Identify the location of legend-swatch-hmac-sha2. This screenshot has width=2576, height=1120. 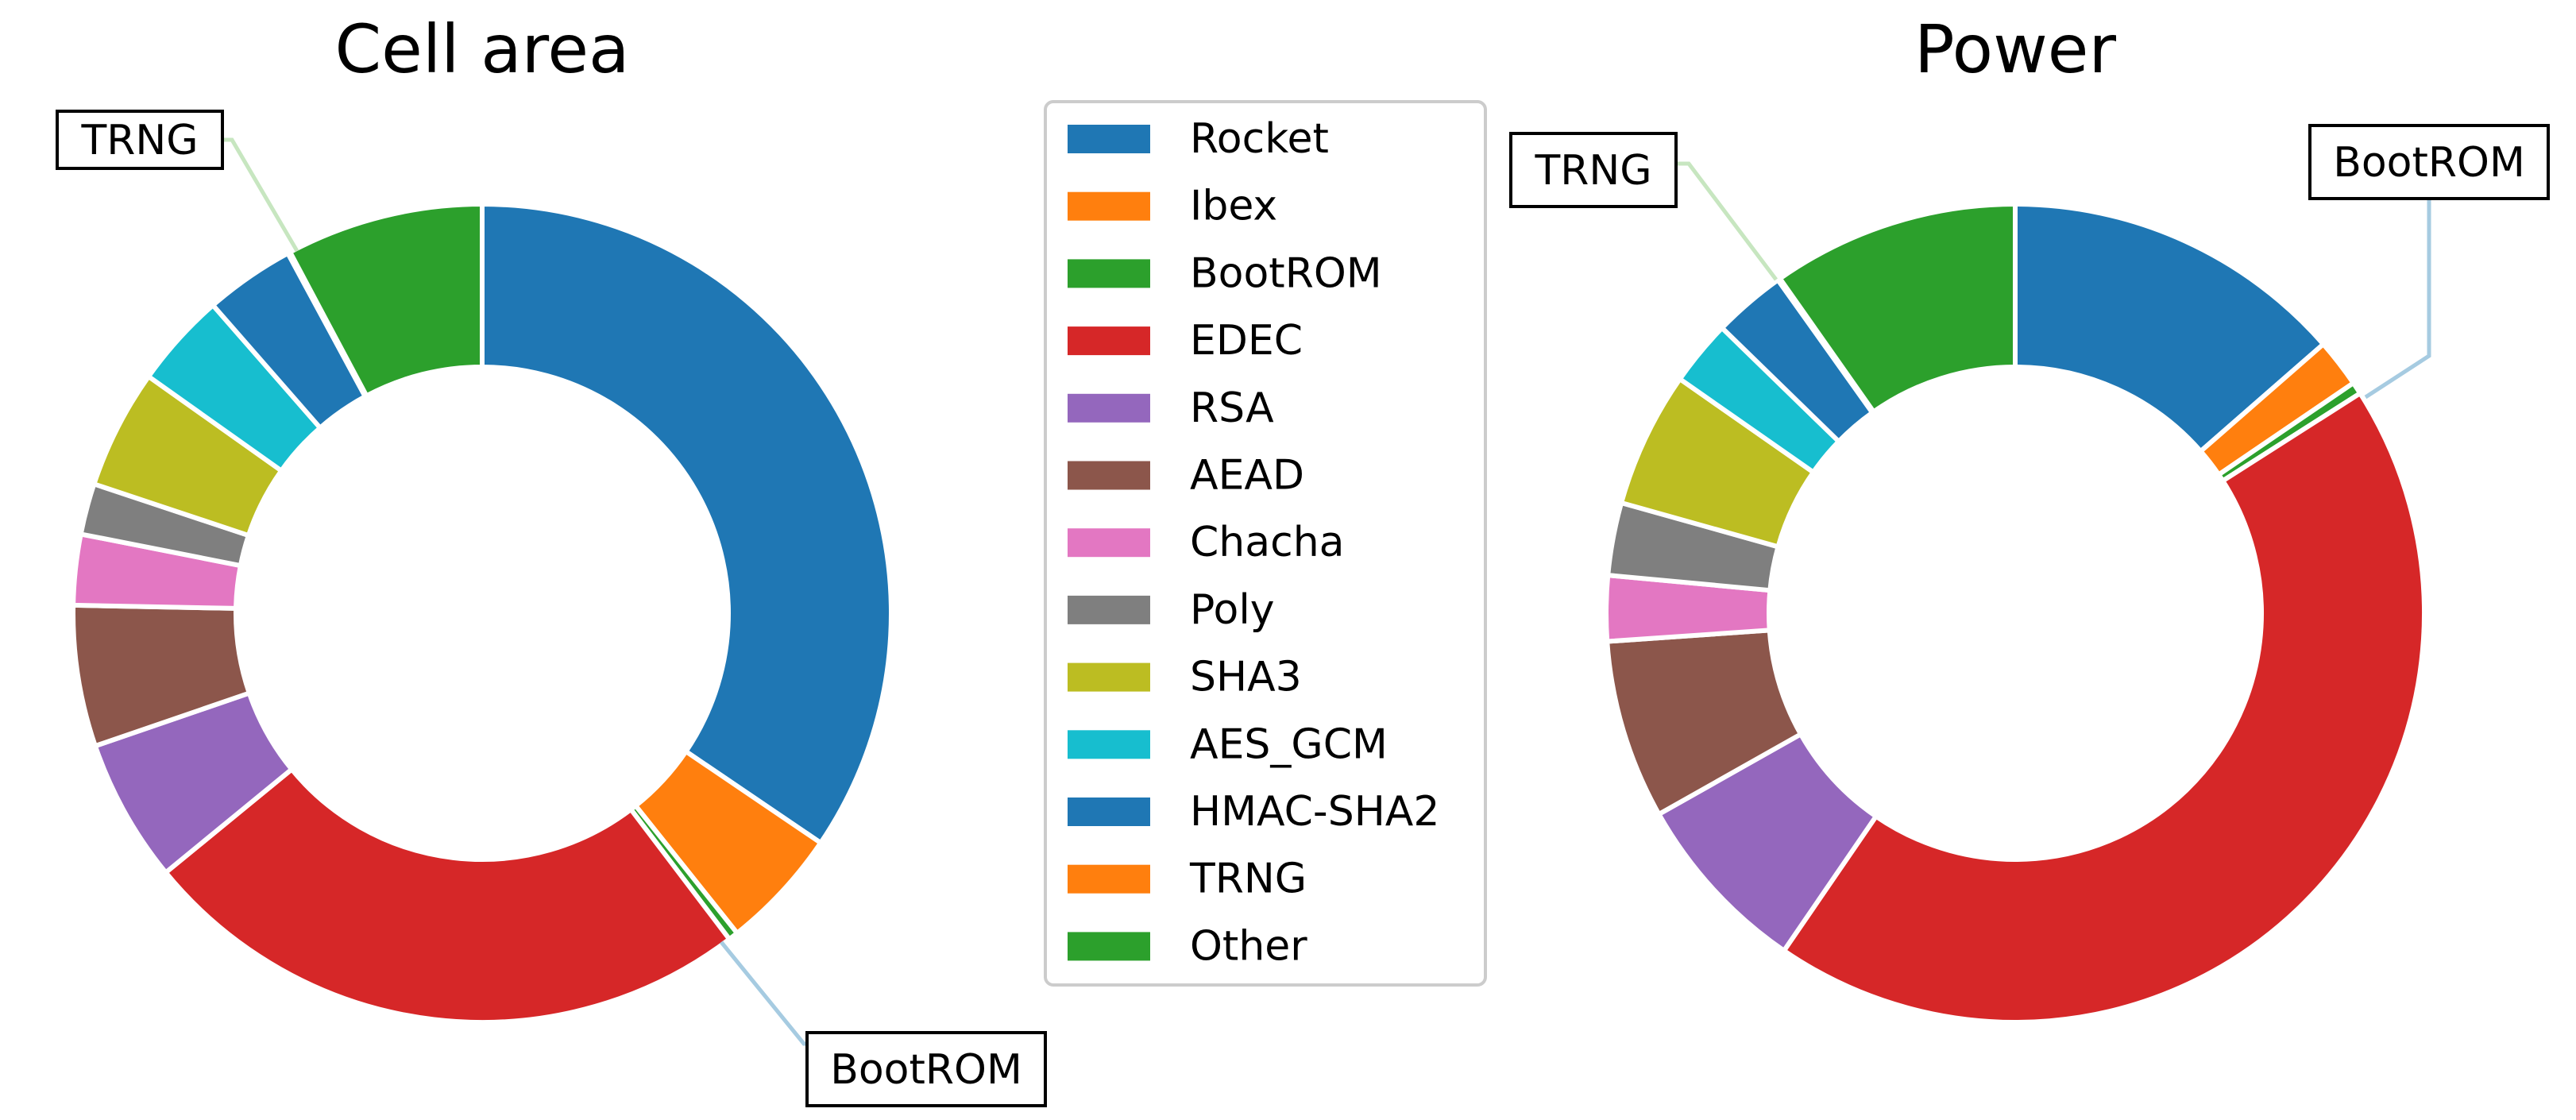
(1109, 812).